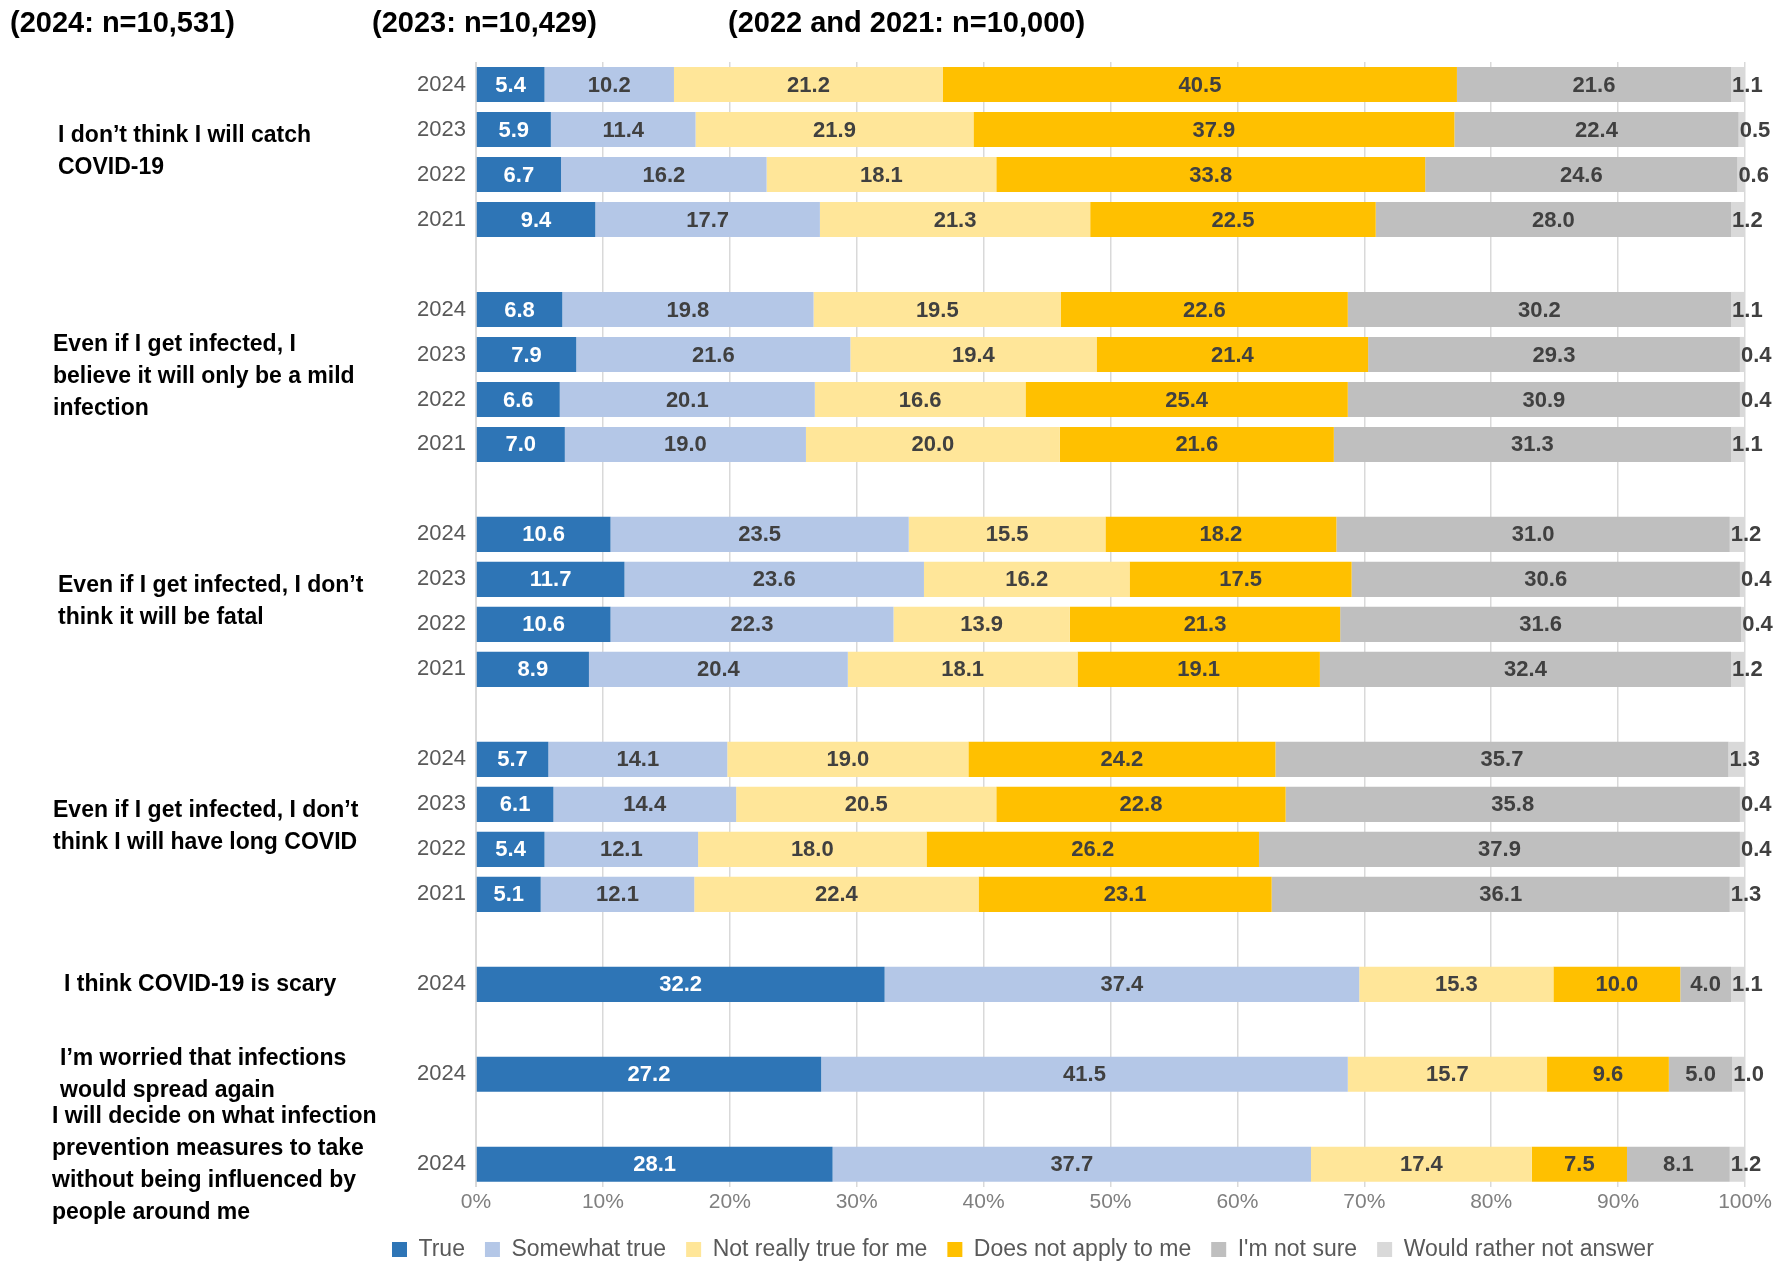 This screenshot has height=1275, width=1779. What do you see at coordinates (204, 375) in the screenshot?
I see `text: Even if I get infected, I believe it will only be a mild infection` at bounding box center [204, 375].